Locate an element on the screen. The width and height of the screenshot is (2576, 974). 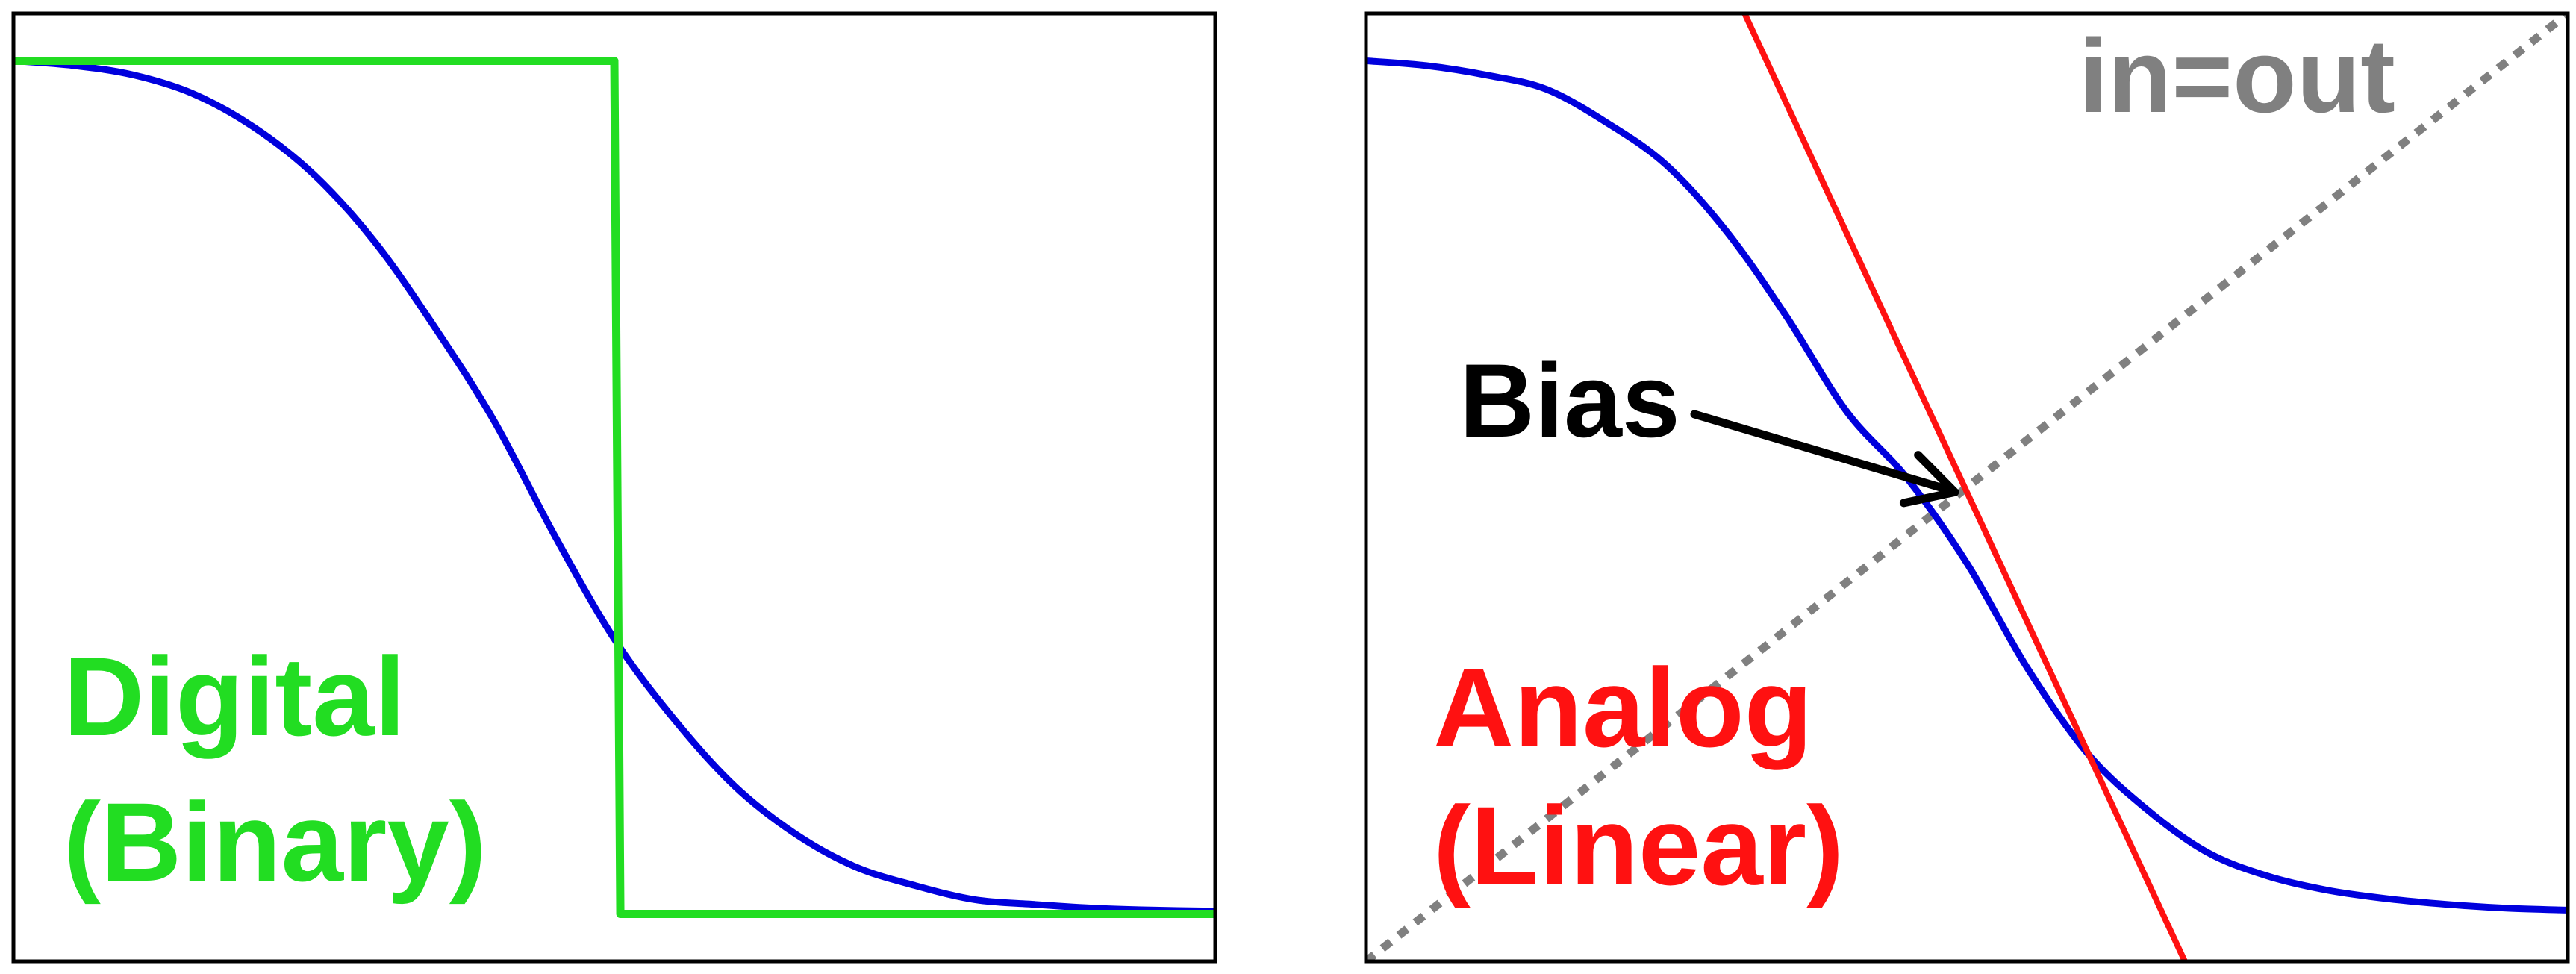
analog-label: Analog is located at coordinates (1622, 707).